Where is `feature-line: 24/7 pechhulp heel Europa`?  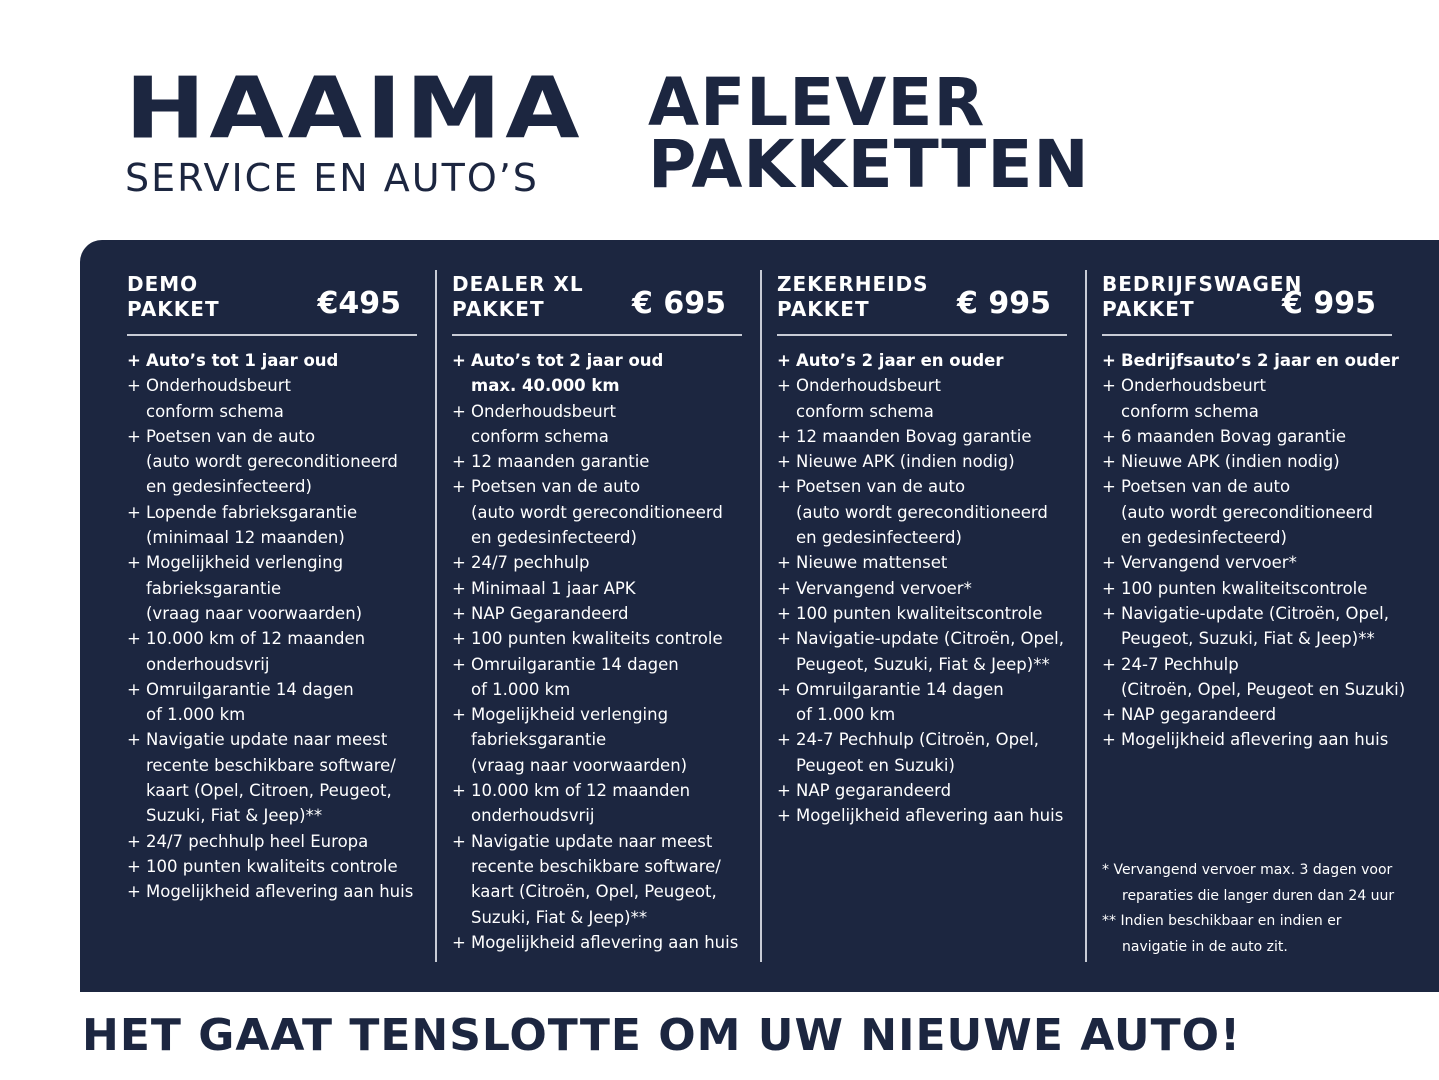 feature-line: 24/7 pechhulp heel Europa is located at coordinates (272, 842).